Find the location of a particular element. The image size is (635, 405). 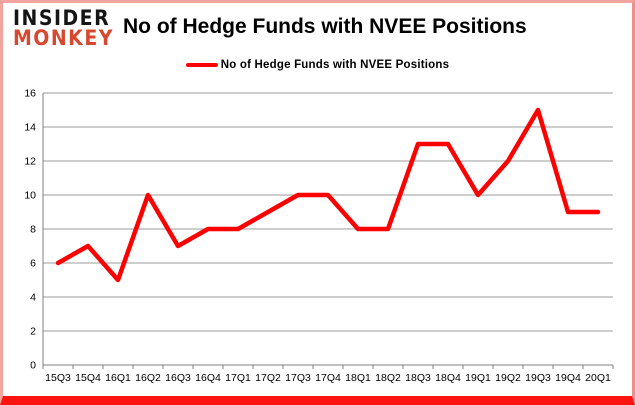

x-axis-tick-label: 16Q3 is located at coordinates (178, 378).